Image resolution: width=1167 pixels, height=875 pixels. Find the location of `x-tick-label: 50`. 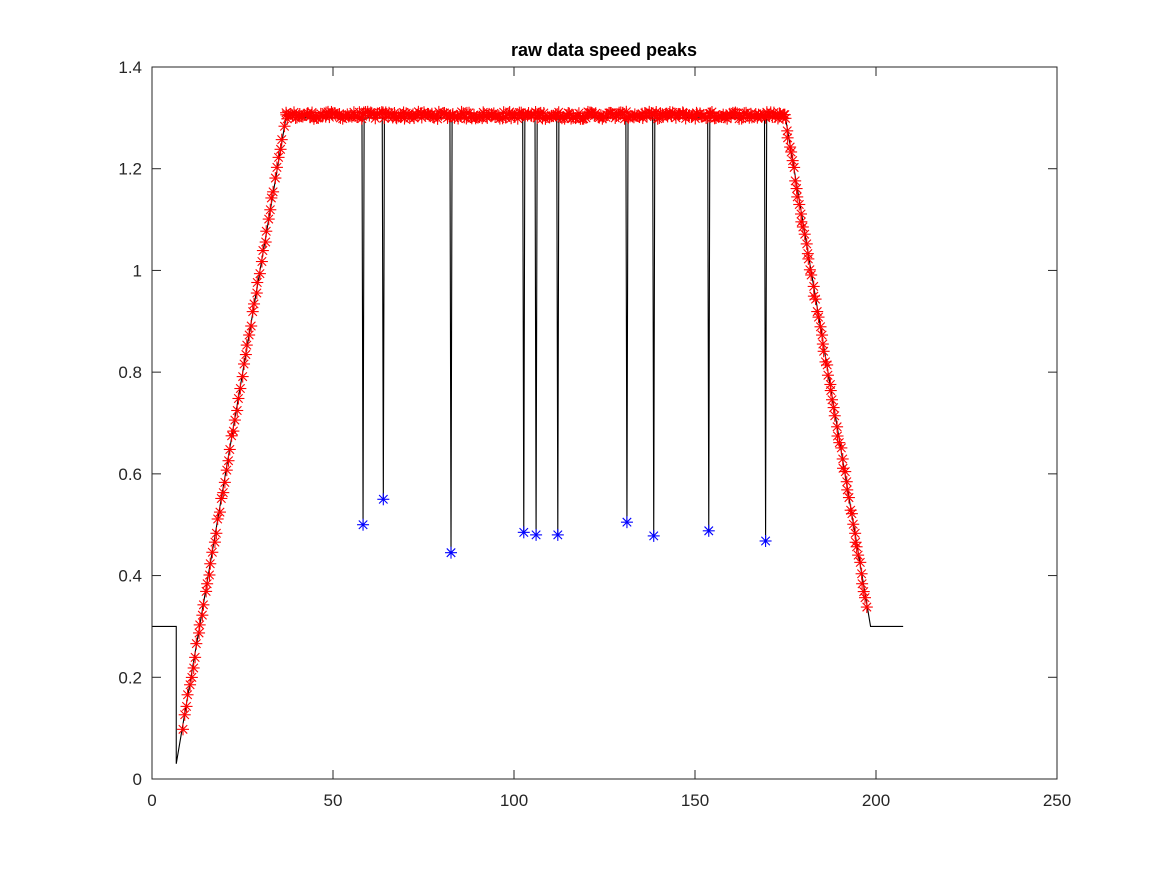

x-tick-label: 50 is located at coordinates (333, 800).